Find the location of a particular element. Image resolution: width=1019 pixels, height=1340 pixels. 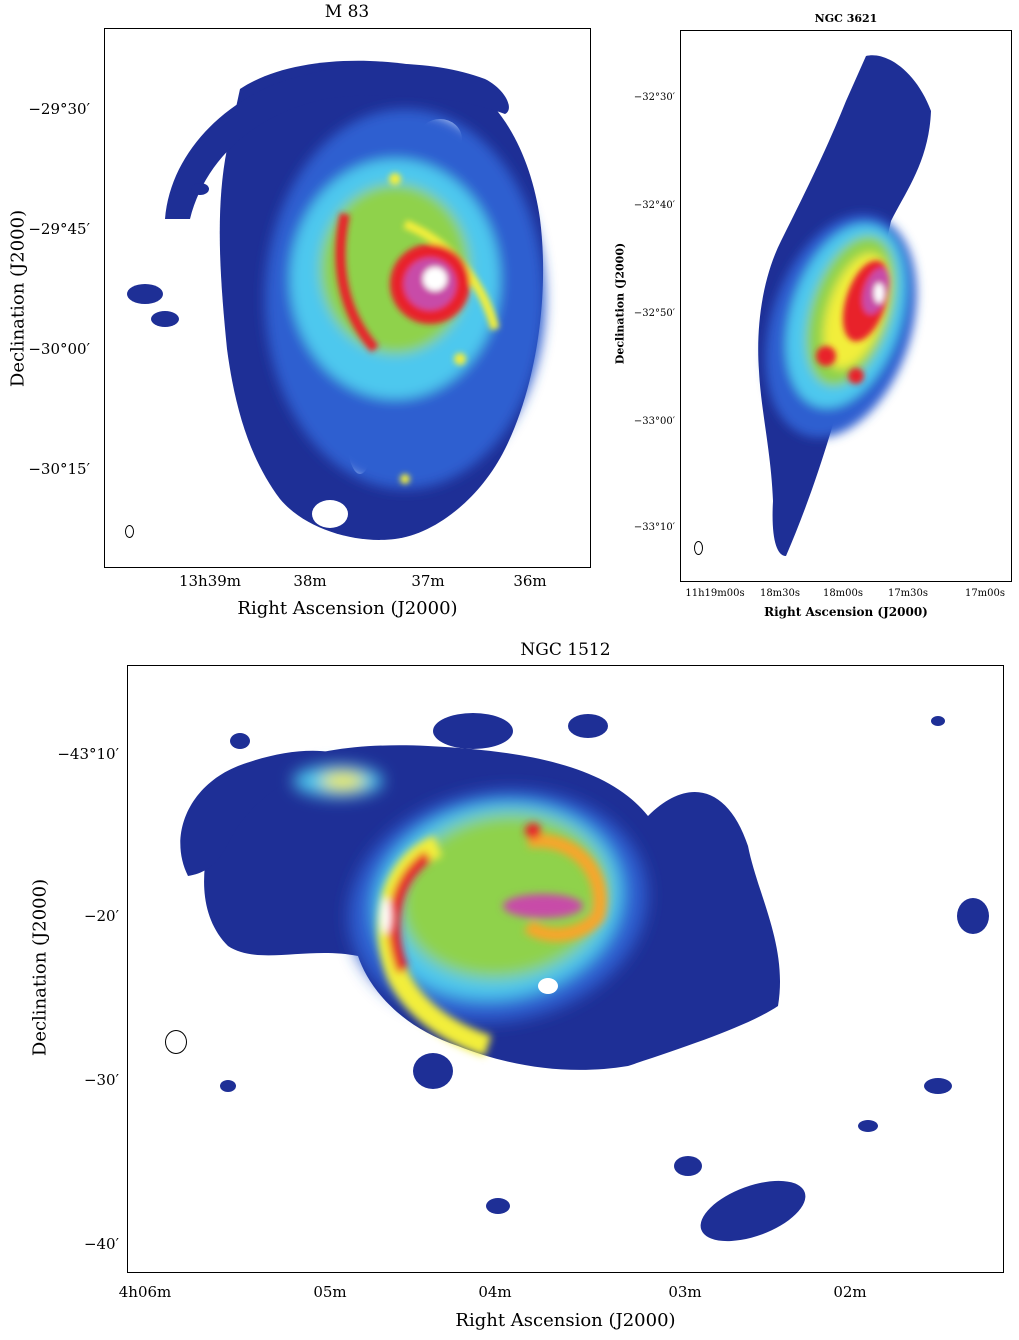

m83-ytick-1: −29°30′ is located at coordinates (59, 109).